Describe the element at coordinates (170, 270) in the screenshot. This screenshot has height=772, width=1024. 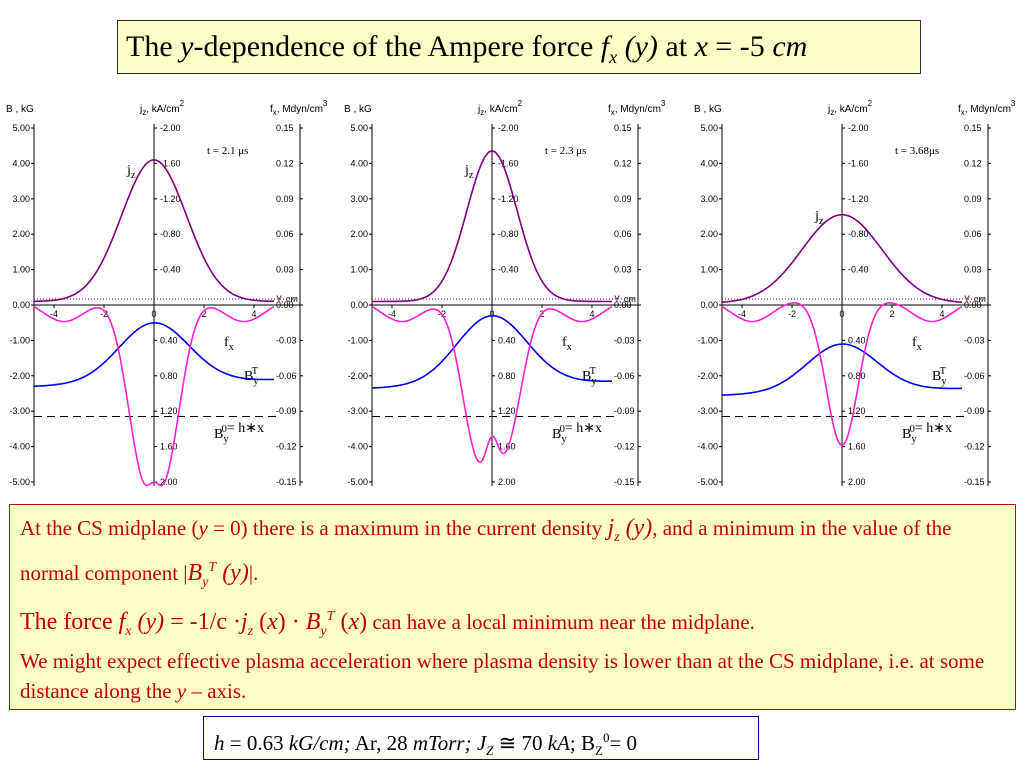
I see `jz-tick-label: -0.40` at that location.